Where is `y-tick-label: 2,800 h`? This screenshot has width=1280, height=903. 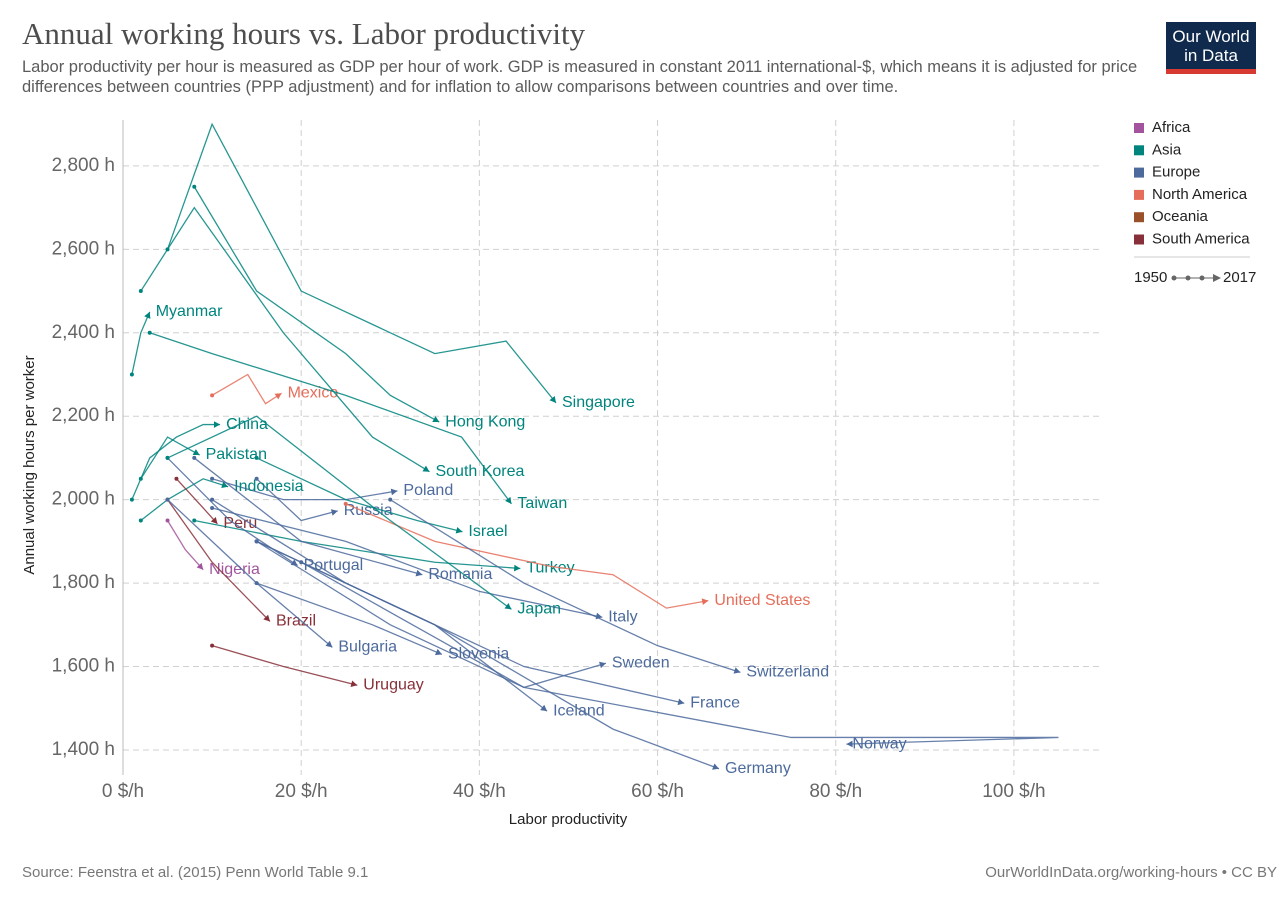 y-tick-label: 2,800 h is located at coordinates (83, 165).